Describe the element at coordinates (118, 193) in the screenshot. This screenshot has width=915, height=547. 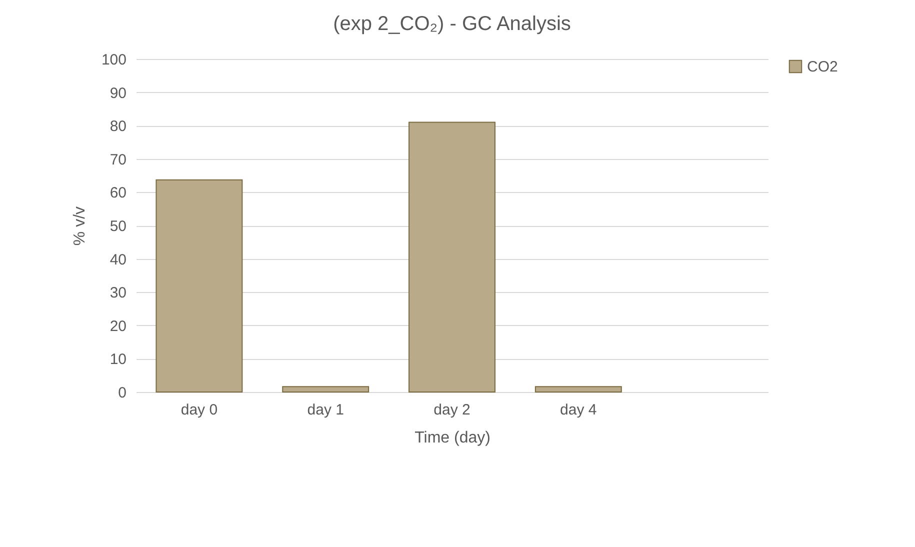
I see `y-tick-label: 60` at that location.